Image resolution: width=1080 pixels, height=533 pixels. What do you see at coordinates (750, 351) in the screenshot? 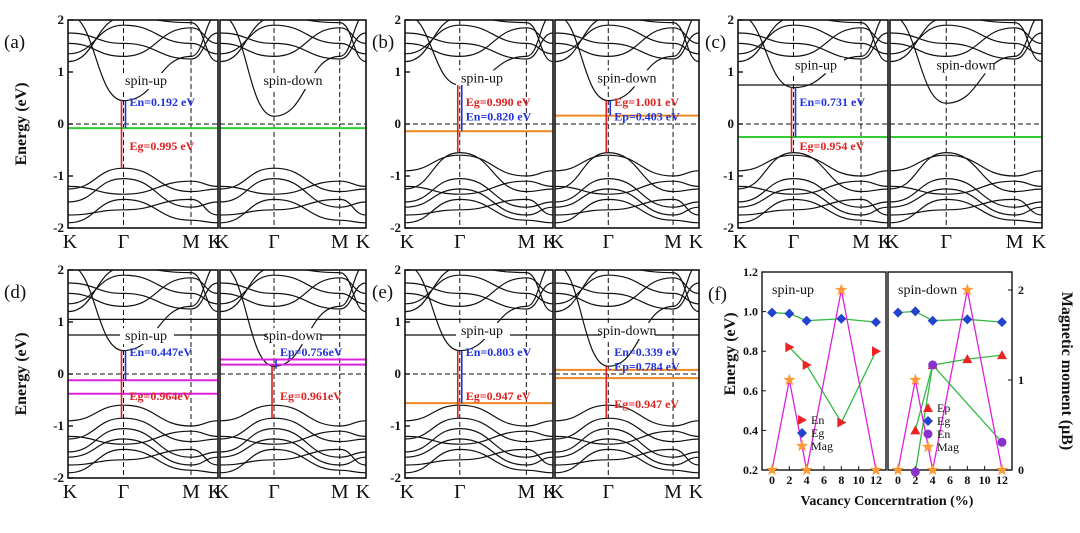
I see `y-tick-label: 0.8` at bounding box center [750, 351].